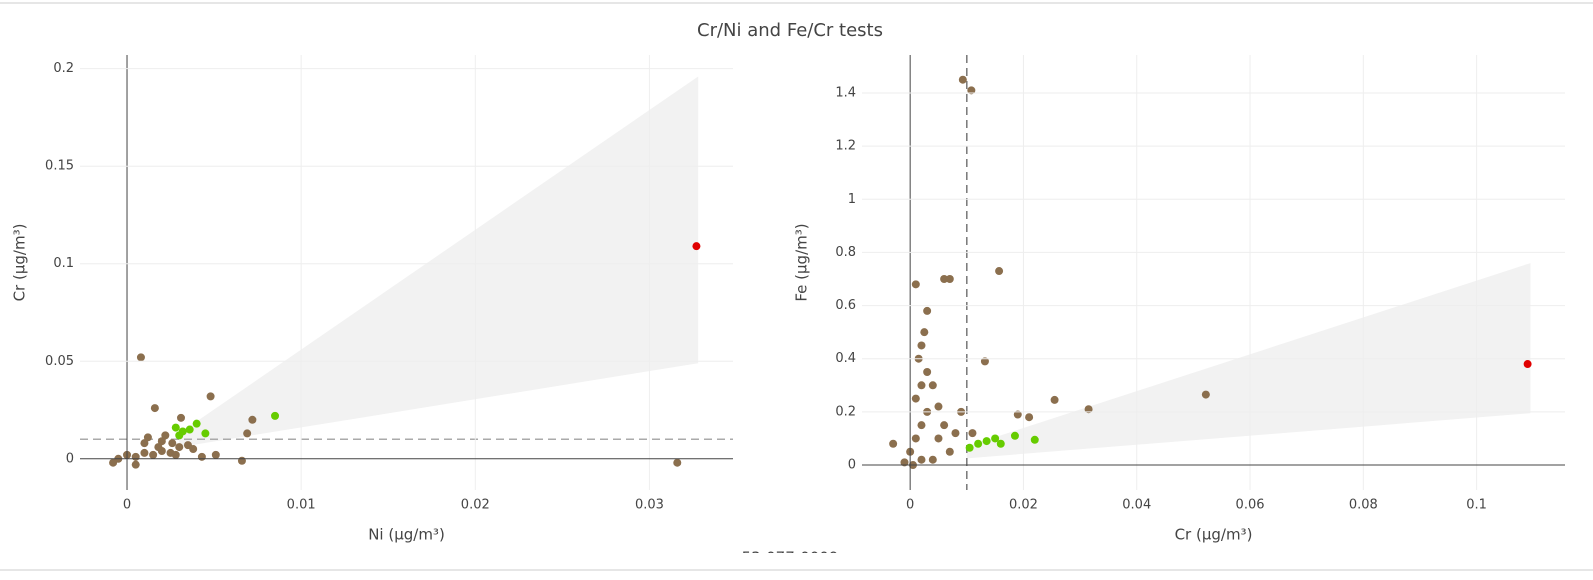  I want to click on y-tick-label: 0.8, so click(845, 252).